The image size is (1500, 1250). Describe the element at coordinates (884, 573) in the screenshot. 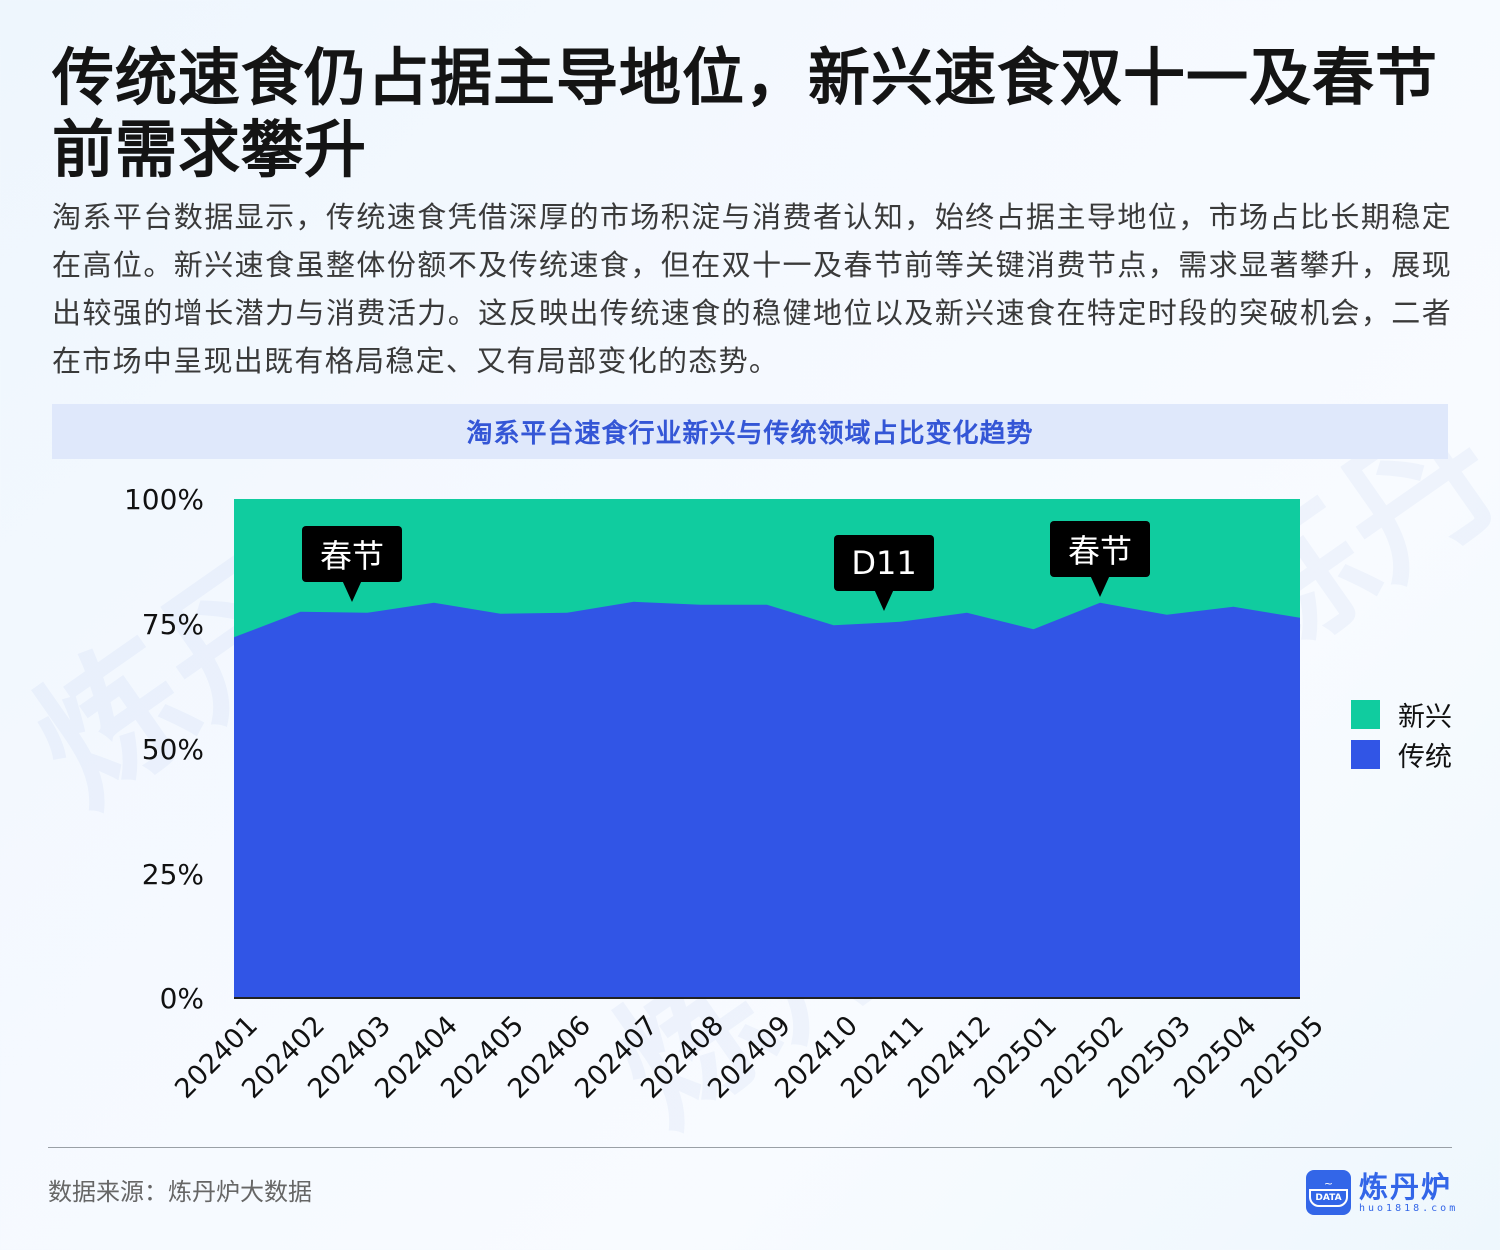

I see `callout-double-11: D11` at that location.